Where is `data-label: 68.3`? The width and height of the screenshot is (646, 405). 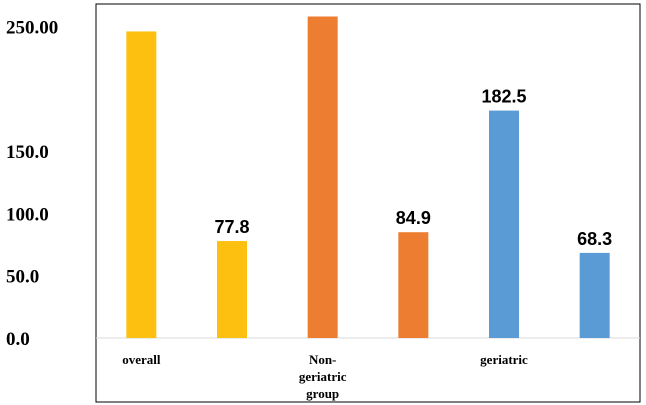 data-label: 68.3 is located at coordinates (594, 239).